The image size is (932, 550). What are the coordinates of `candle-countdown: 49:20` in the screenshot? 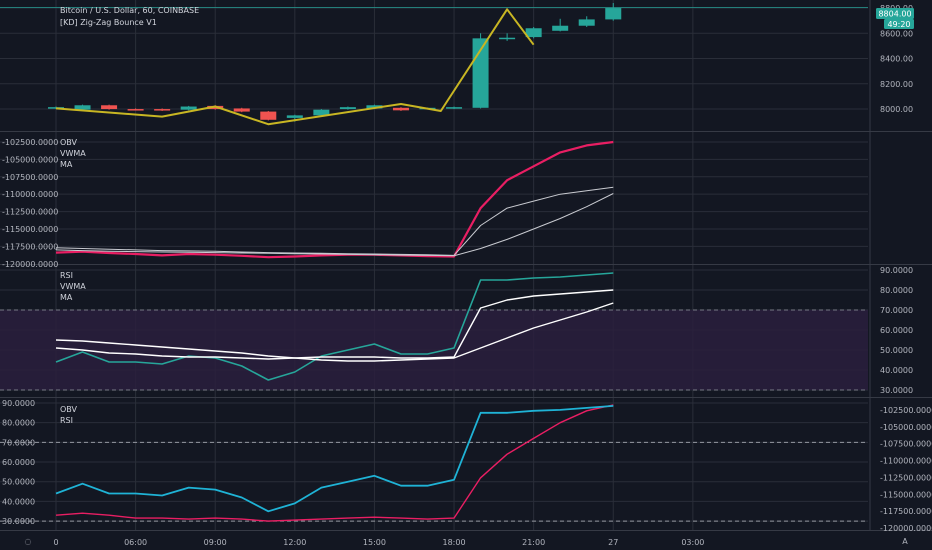 It's located at (898, 24).